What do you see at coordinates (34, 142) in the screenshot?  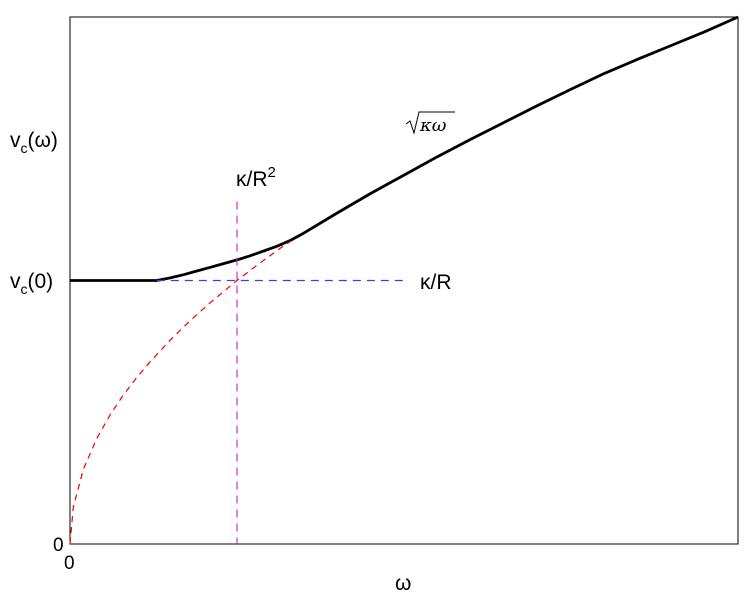 I see `y-axis-label: vc(ω)` at bounding box center [34, 142].